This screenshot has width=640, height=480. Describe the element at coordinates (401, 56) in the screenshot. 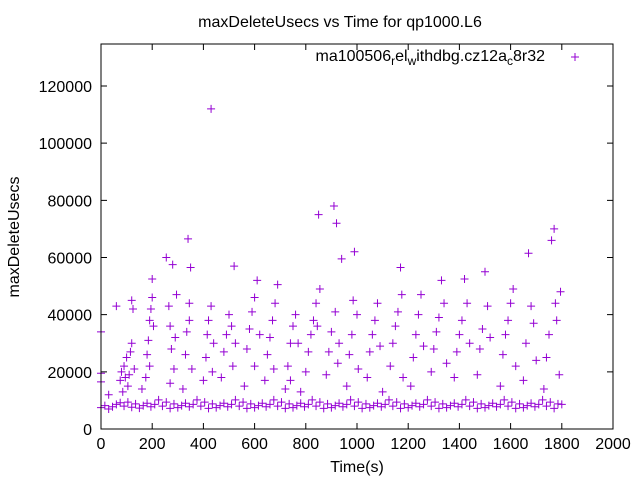

I see `legend-label-part: el` at that location.